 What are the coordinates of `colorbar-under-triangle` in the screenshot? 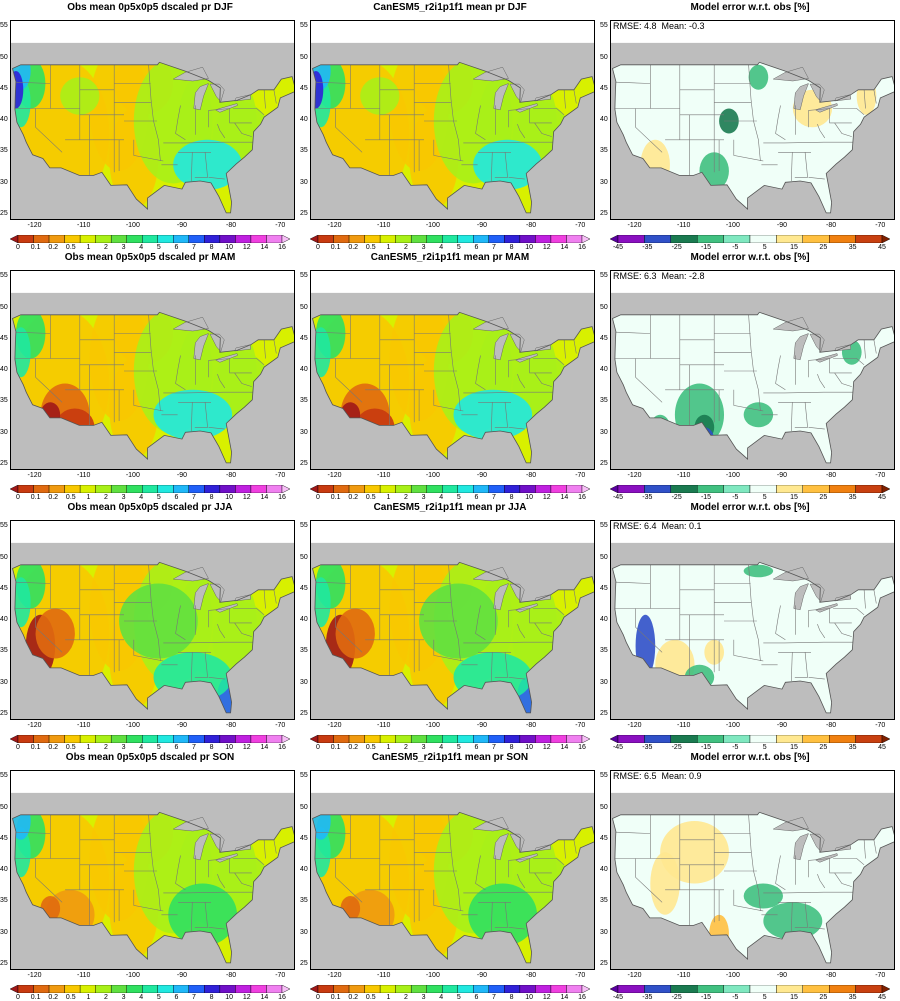 It's located at (314, 739).